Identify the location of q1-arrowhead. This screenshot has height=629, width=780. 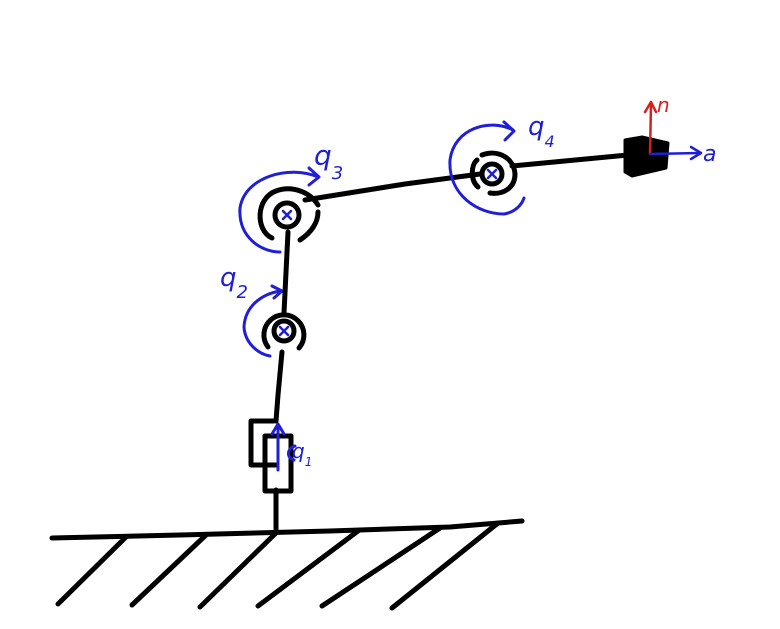
(278, 429).